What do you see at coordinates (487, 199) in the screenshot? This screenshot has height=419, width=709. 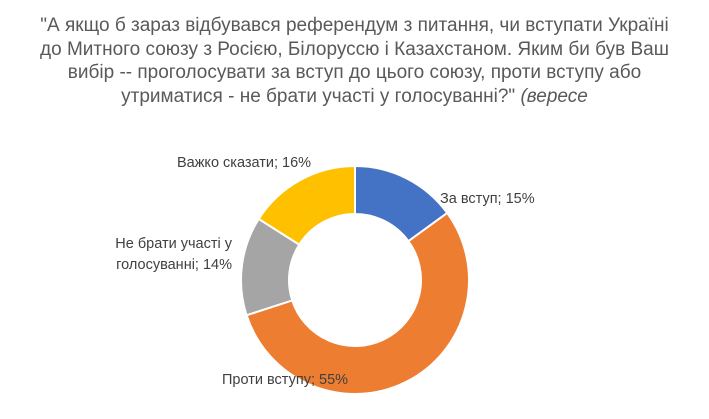 I see `slice-za-vstup-label: За вступ; 15%` at bounding box center [487, 199].